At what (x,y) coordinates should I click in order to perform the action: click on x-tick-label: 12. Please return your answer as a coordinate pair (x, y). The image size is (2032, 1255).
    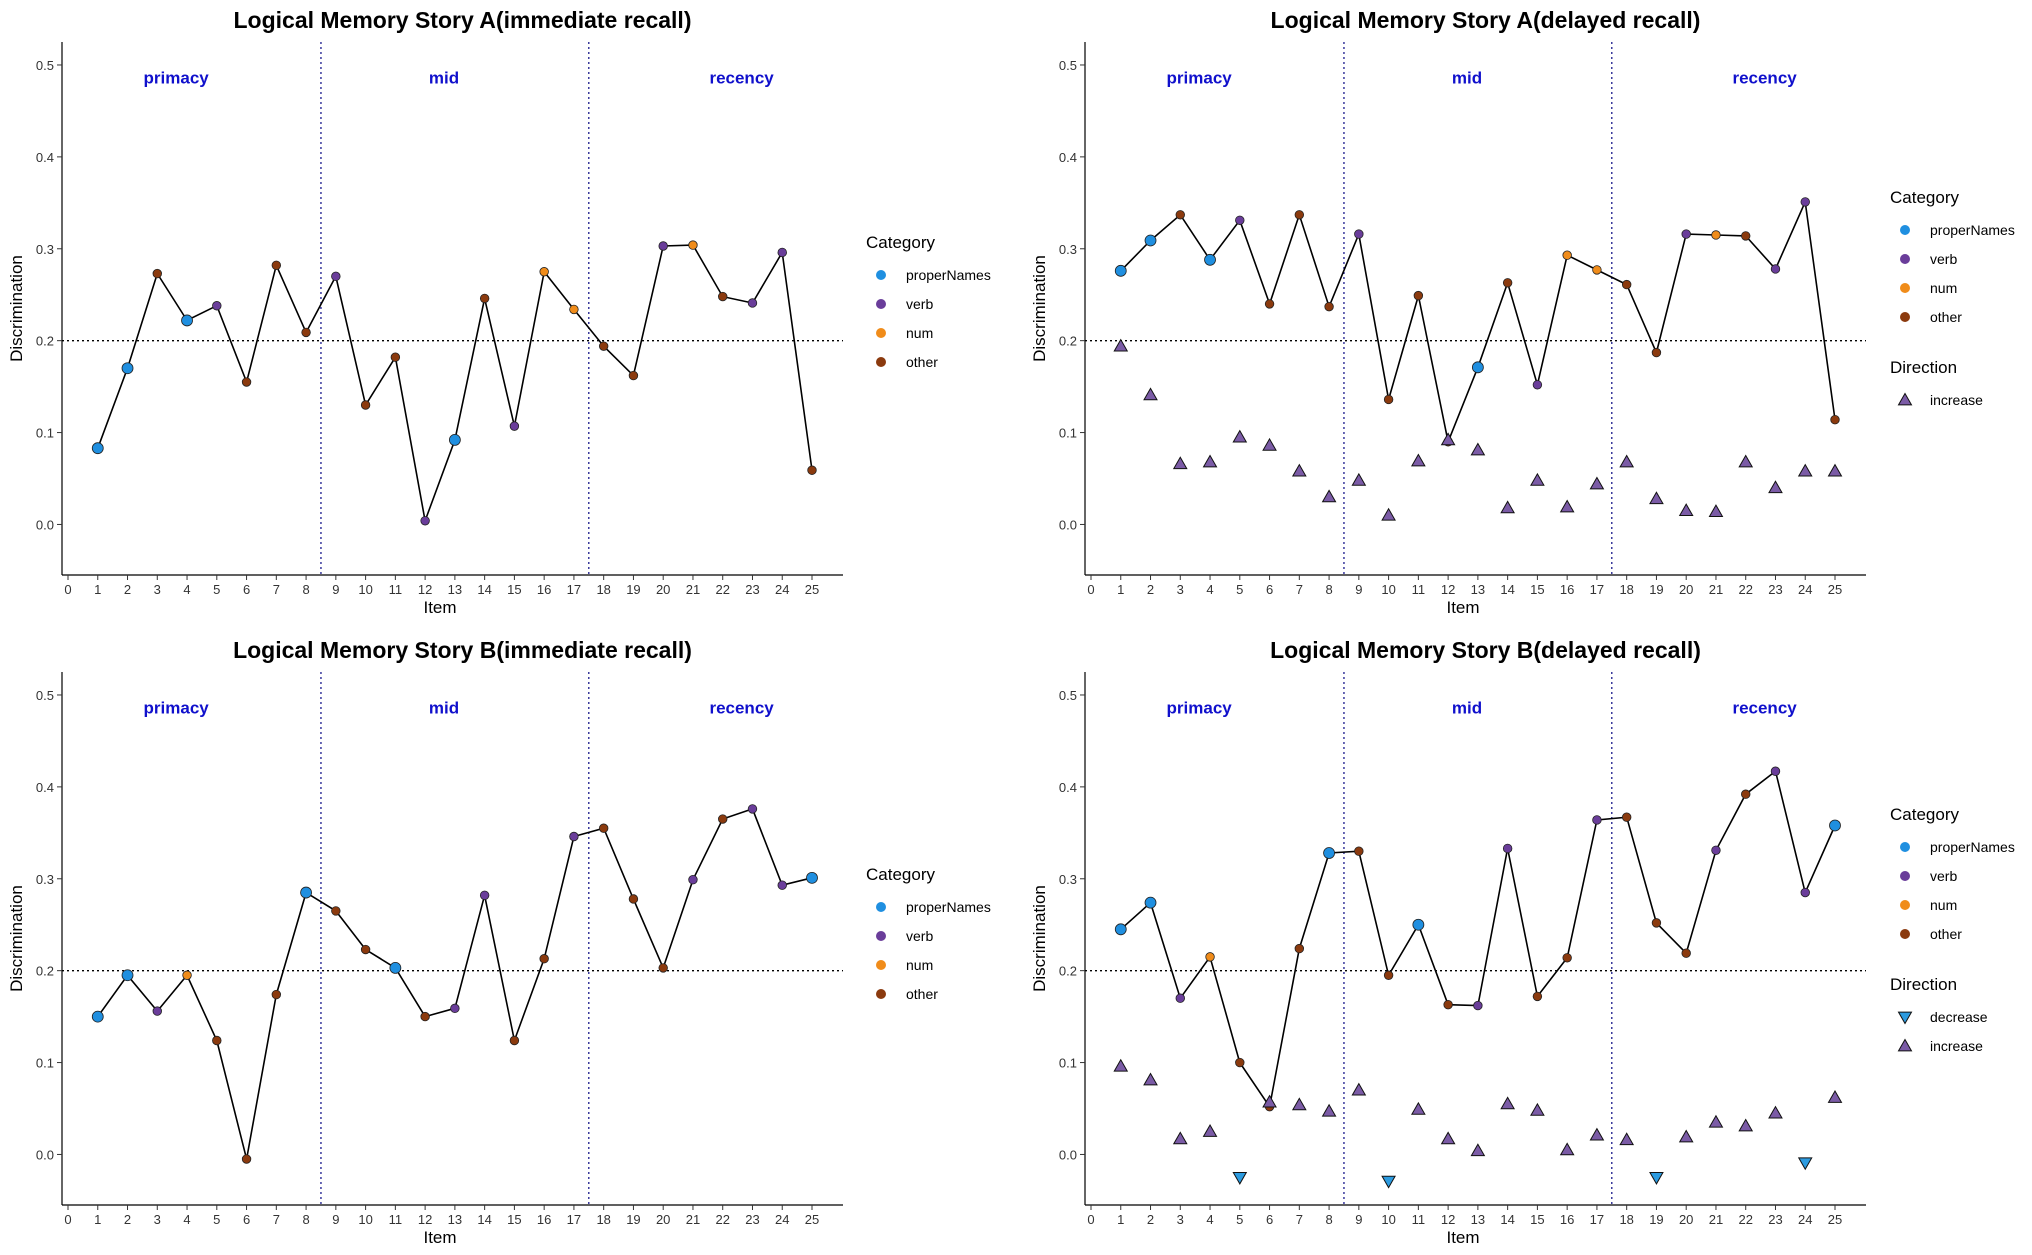
    Looking at the image, I should click on (1448, 589).